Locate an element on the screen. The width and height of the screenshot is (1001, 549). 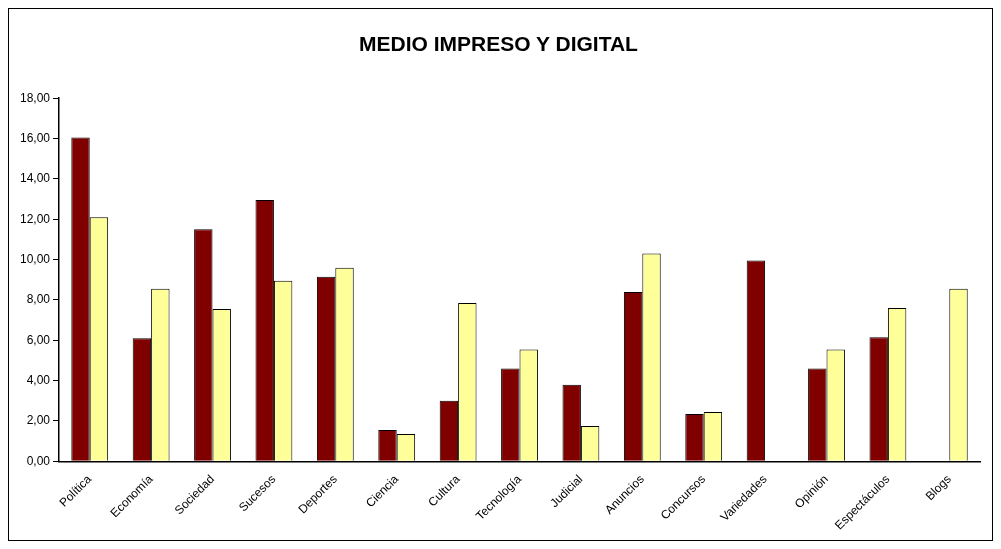
y-tick-label: 12,00 is located at coordinates (35, 218).